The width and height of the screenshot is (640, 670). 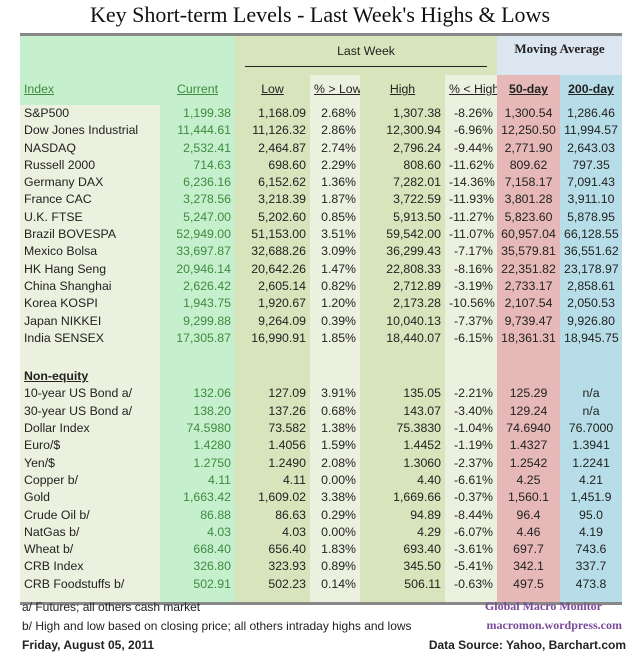 I want to click on low-value: 502.23, so click(x=272, y=584).